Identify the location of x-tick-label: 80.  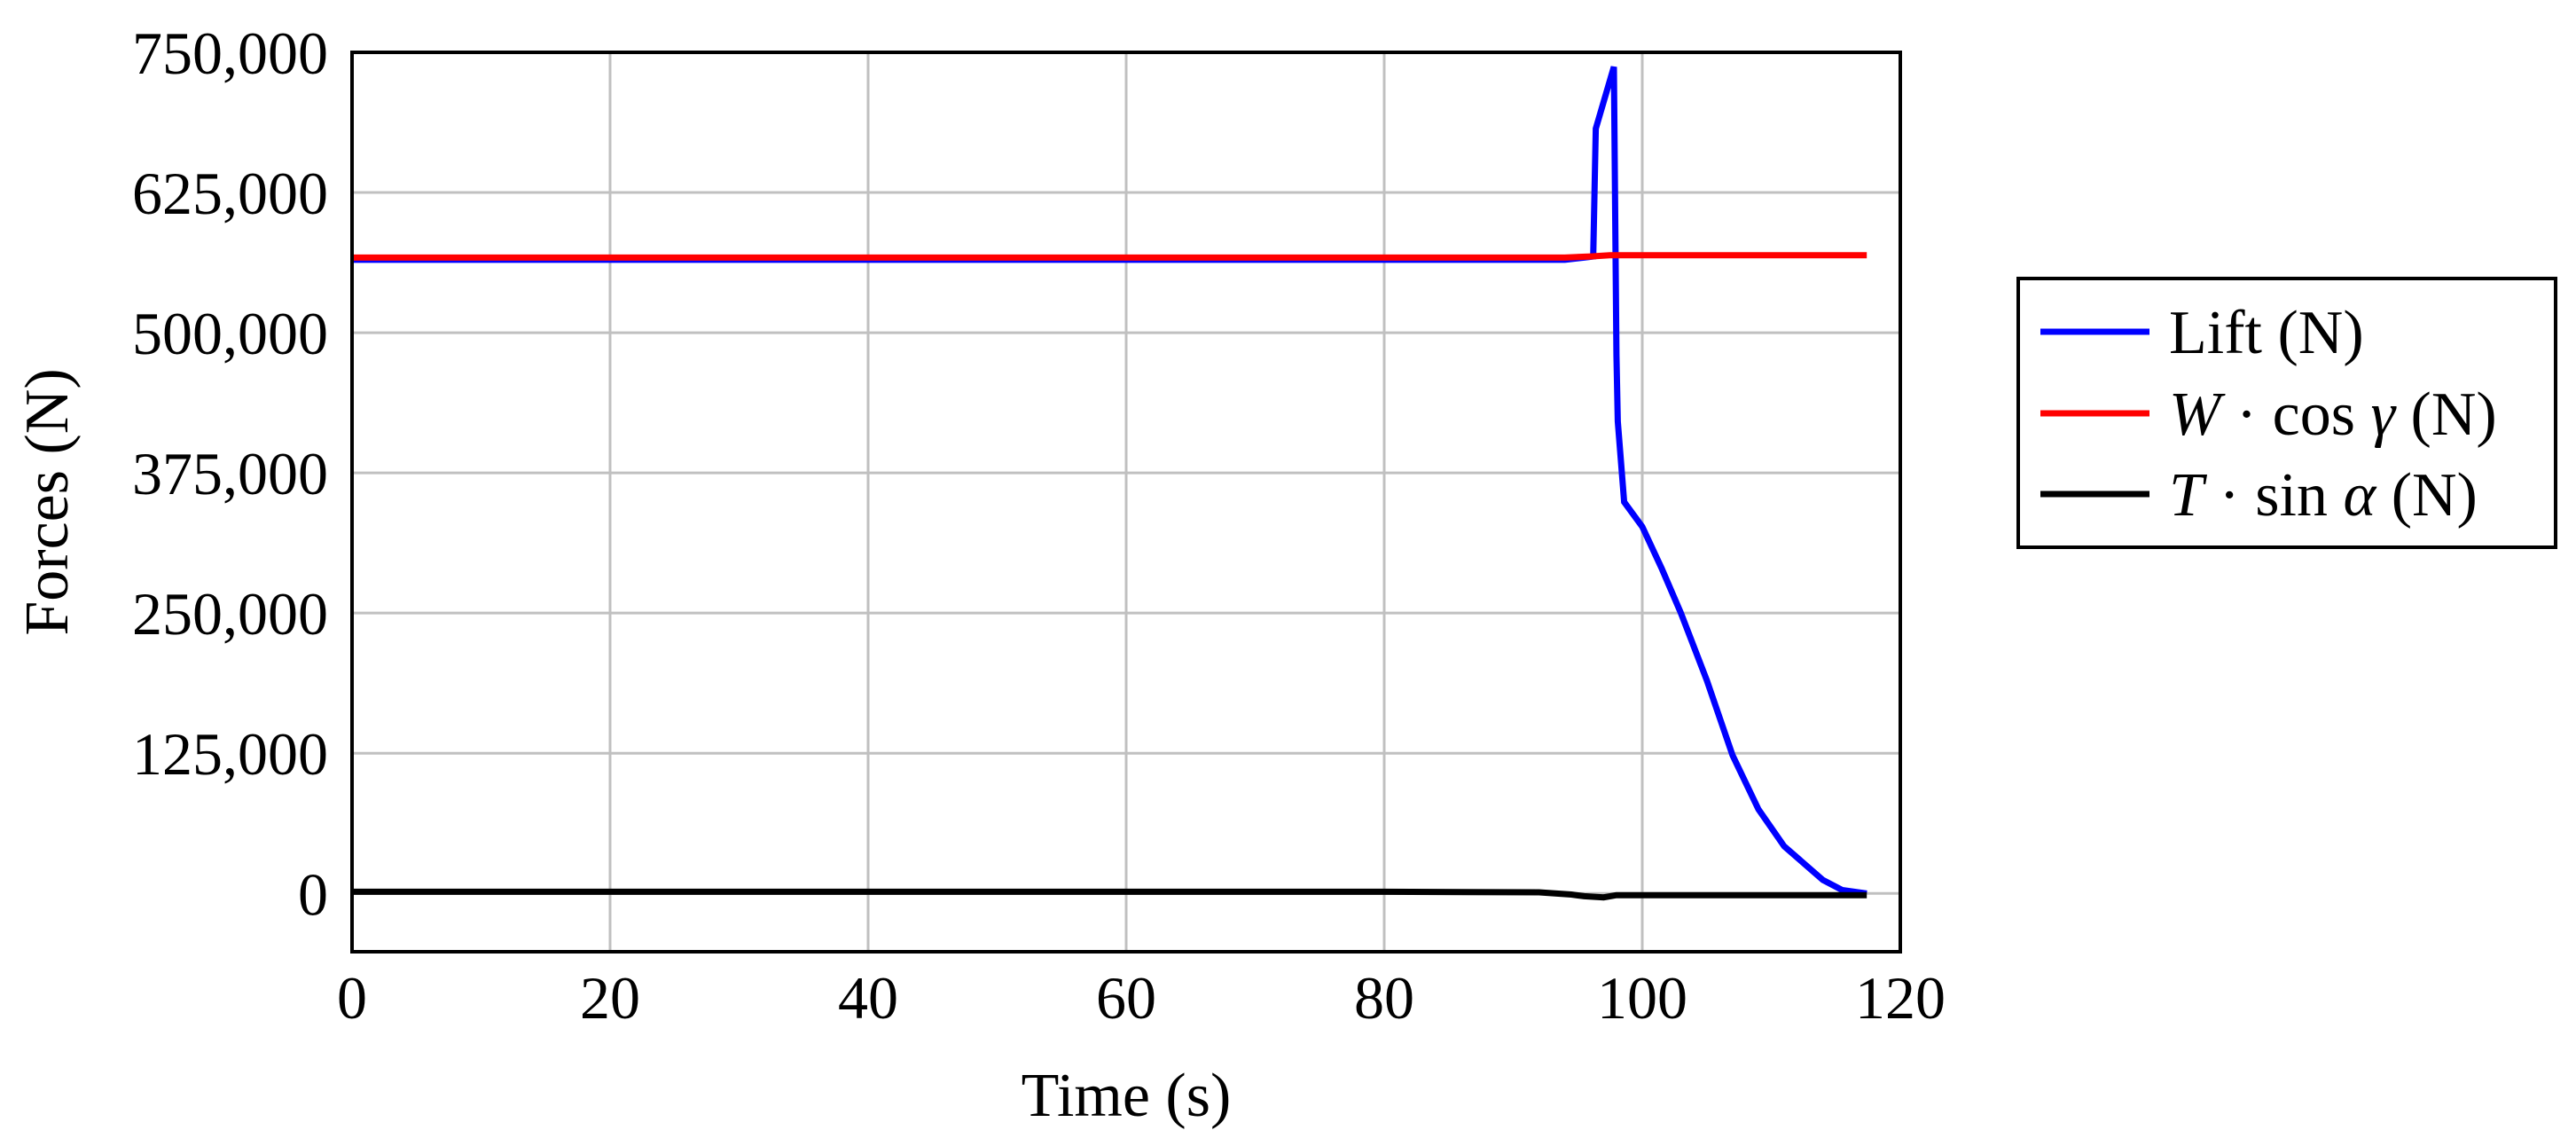
(1384, 998).